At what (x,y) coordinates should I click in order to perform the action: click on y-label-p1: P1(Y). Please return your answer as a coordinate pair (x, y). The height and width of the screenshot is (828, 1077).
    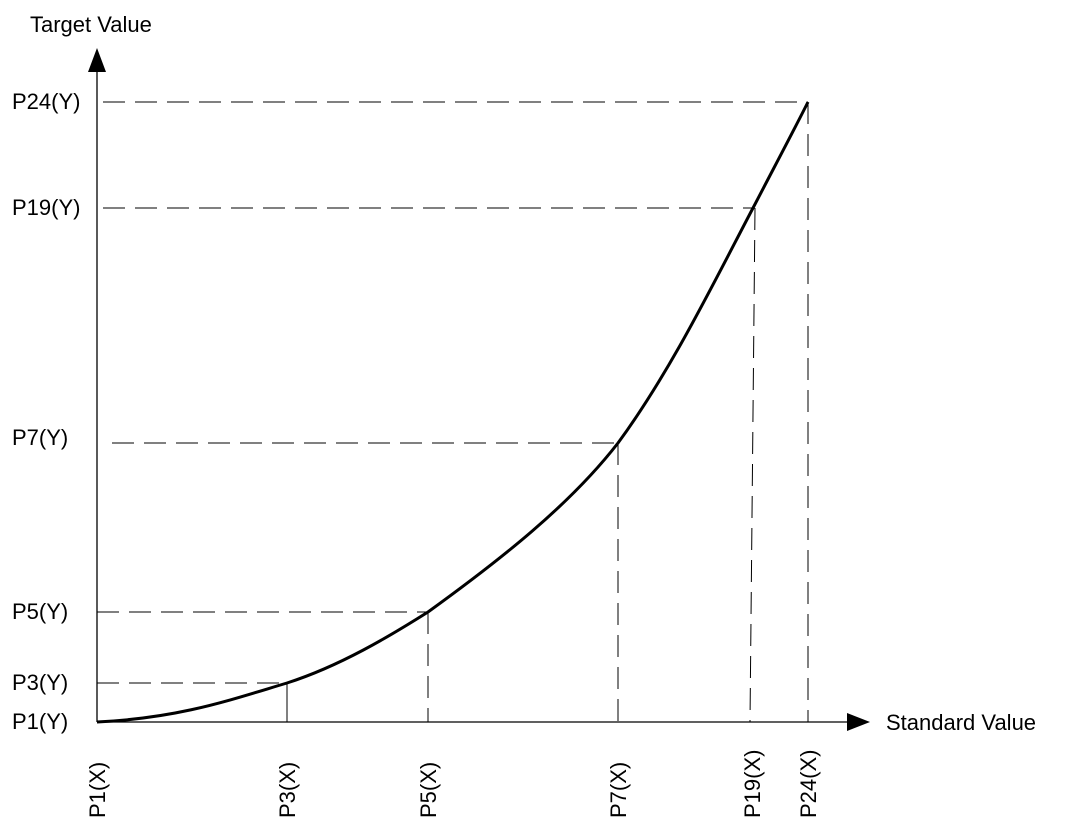
    Looking at the image, I should click on (40, 721).